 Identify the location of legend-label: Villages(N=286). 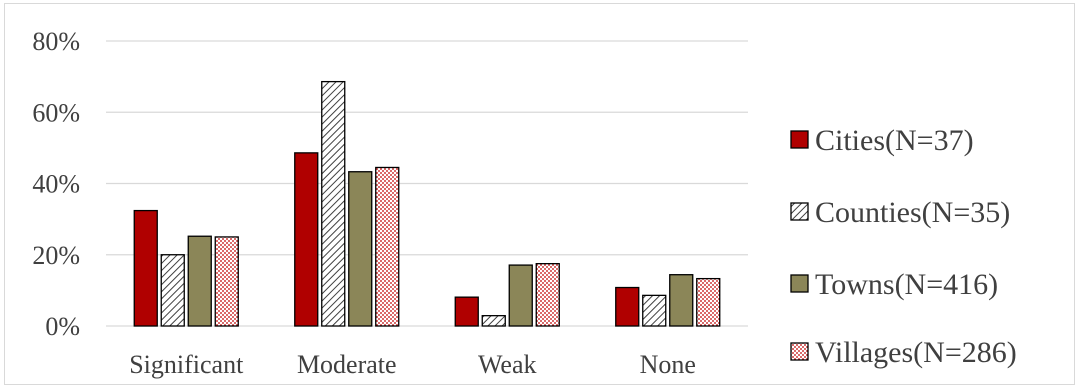
(916, 352).